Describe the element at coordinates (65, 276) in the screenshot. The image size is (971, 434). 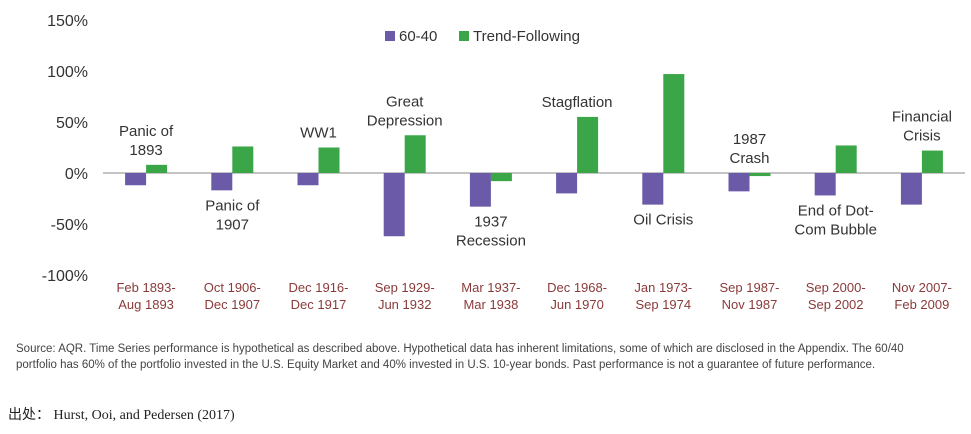
I see `y-tick-label: -100%` at that location.